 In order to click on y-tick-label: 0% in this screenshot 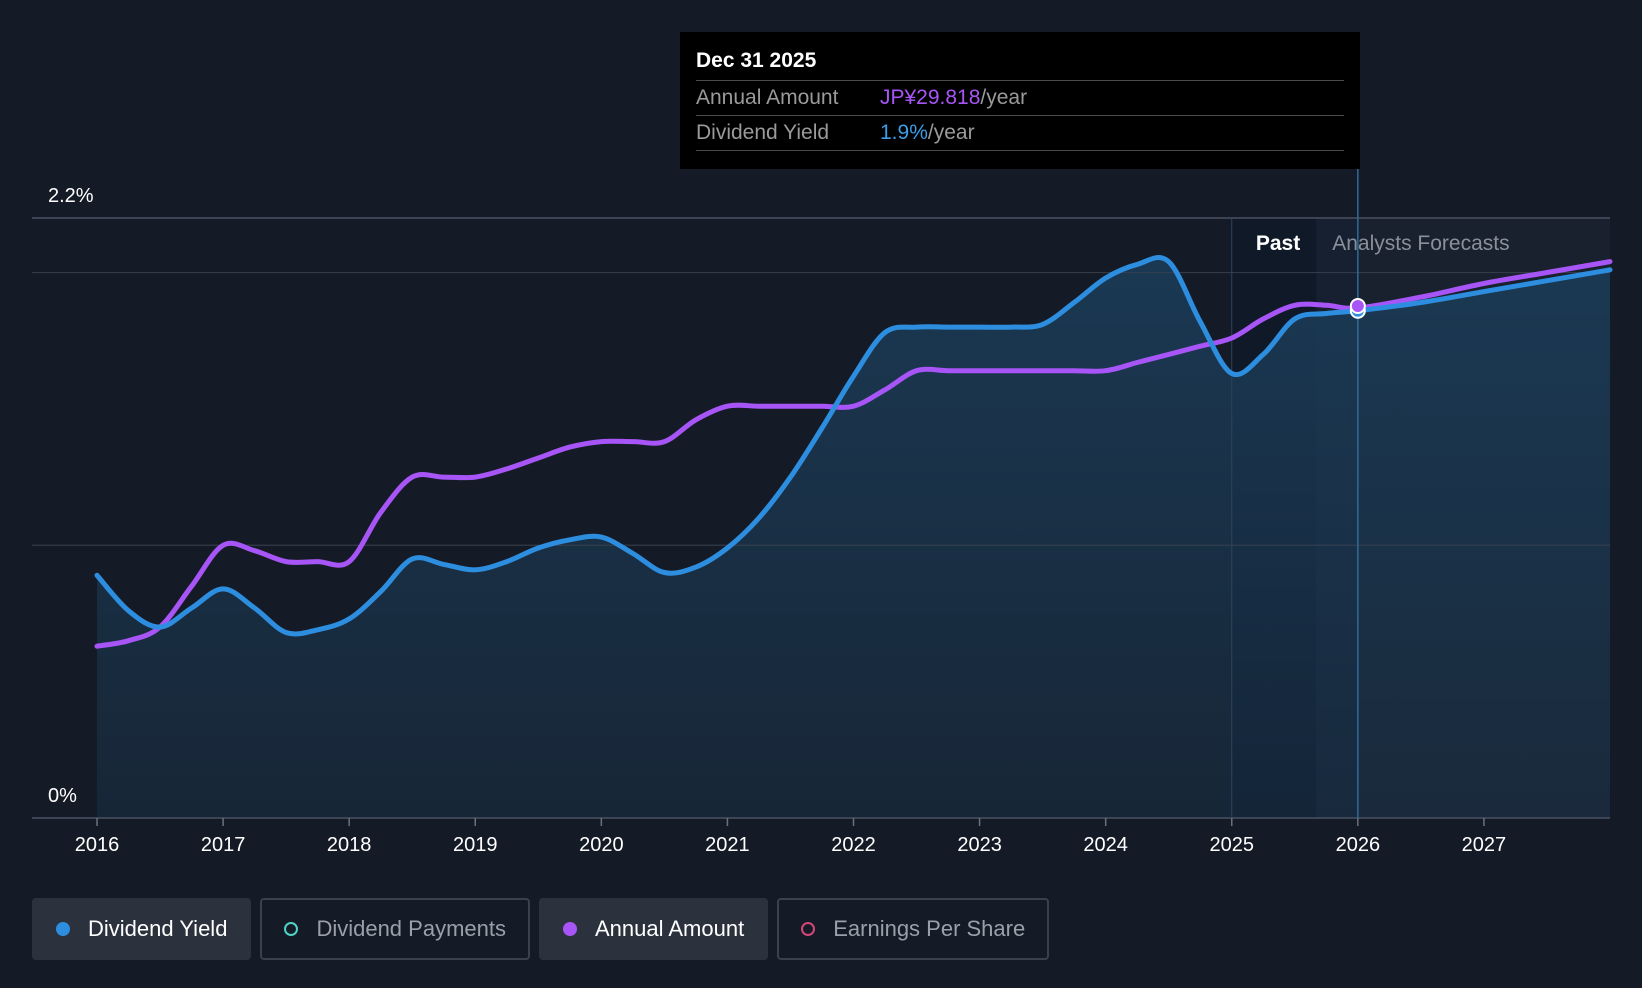, I will do `click(62, 796)`.